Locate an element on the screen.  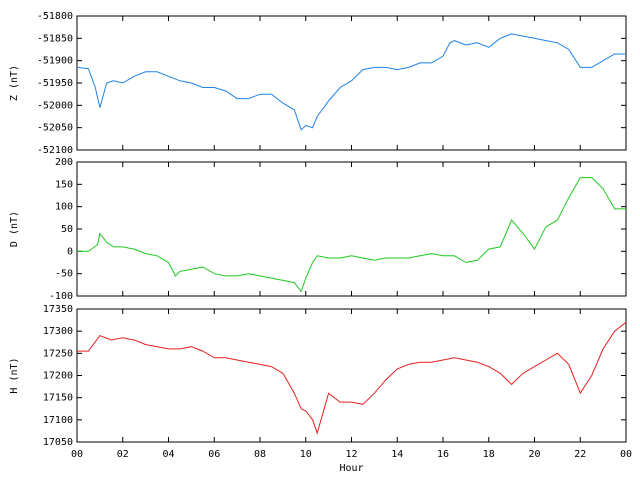
y-tick-label: -52100 is located at coordinates (55, 150).